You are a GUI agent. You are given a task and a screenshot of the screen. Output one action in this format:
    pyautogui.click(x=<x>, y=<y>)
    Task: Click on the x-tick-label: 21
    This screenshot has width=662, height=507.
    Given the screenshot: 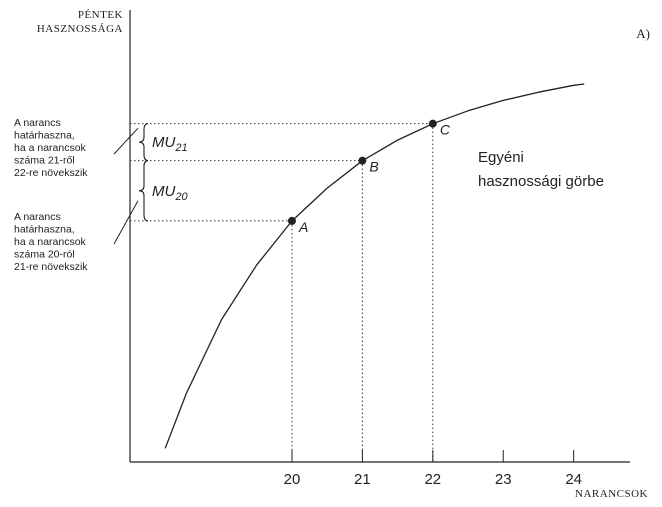 What is the action you would take?
    pyautogui.click(x=362, y=479)
    